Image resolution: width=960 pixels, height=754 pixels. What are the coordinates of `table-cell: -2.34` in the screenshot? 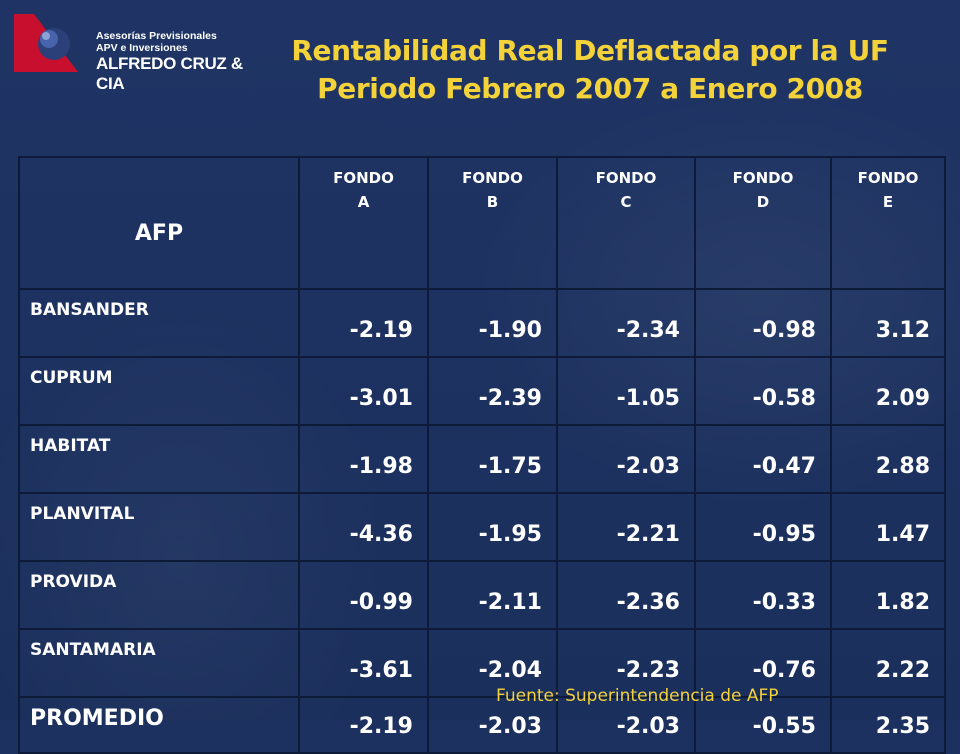 It's located at (626, 323).